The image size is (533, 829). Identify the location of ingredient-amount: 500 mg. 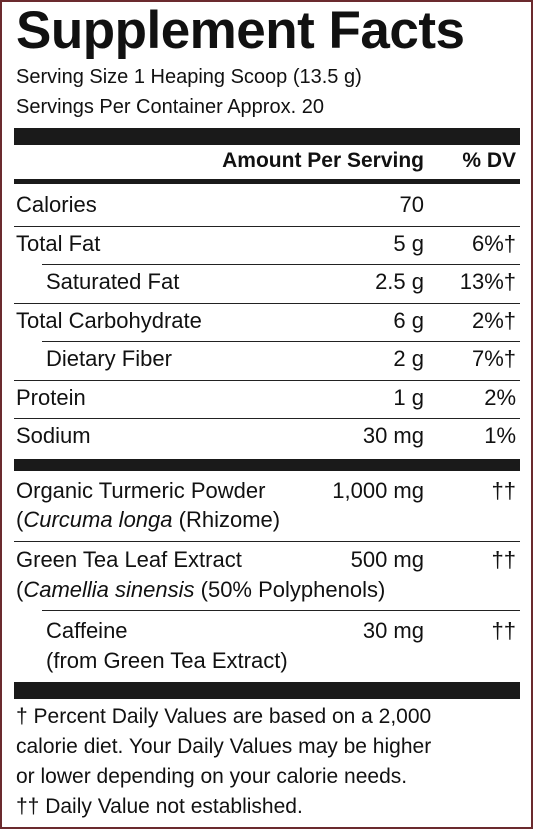
(387, 559).